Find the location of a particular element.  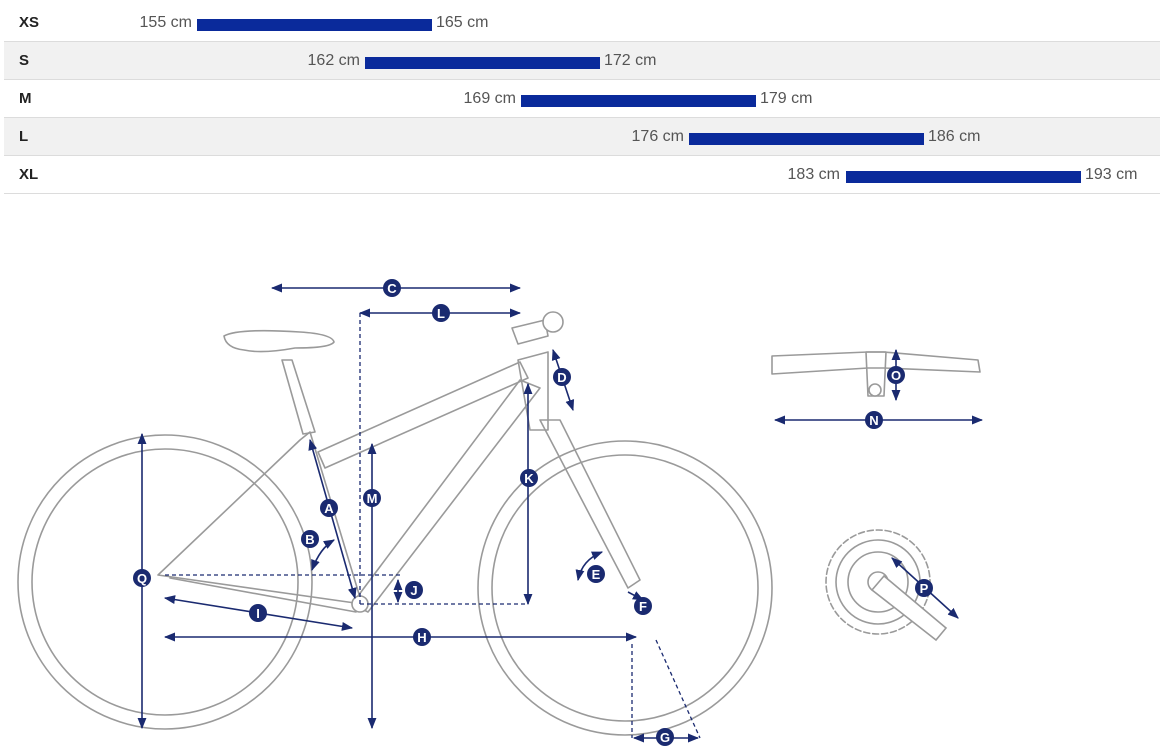

head-angle-arc is located at coordinates (589, 566).